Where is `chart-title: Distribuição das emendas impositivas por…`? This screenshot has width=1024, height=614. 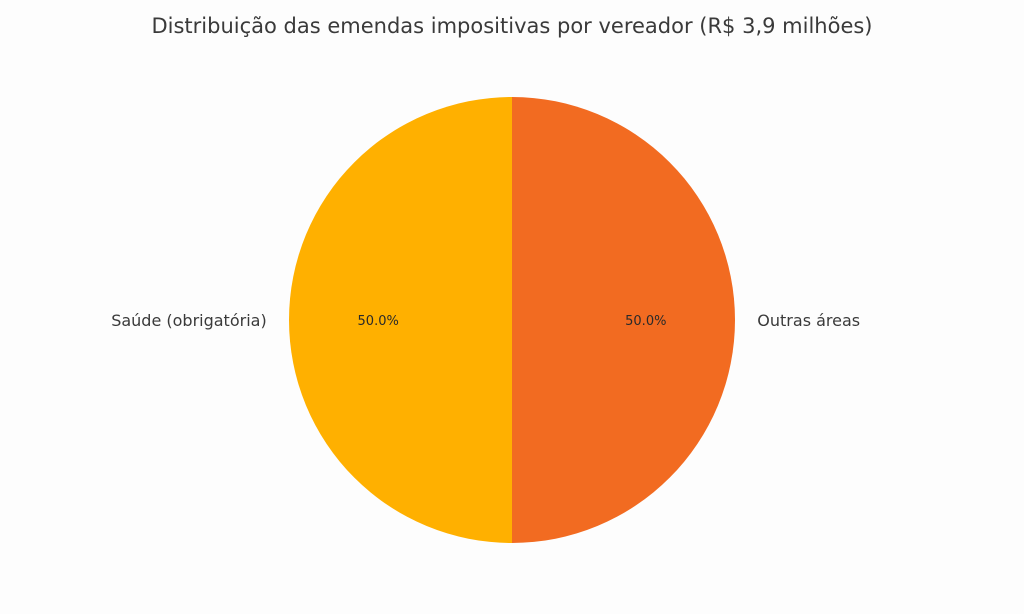
chart-title: Distribuição das emendas impositivas por… is located at coordinates (511, 26).